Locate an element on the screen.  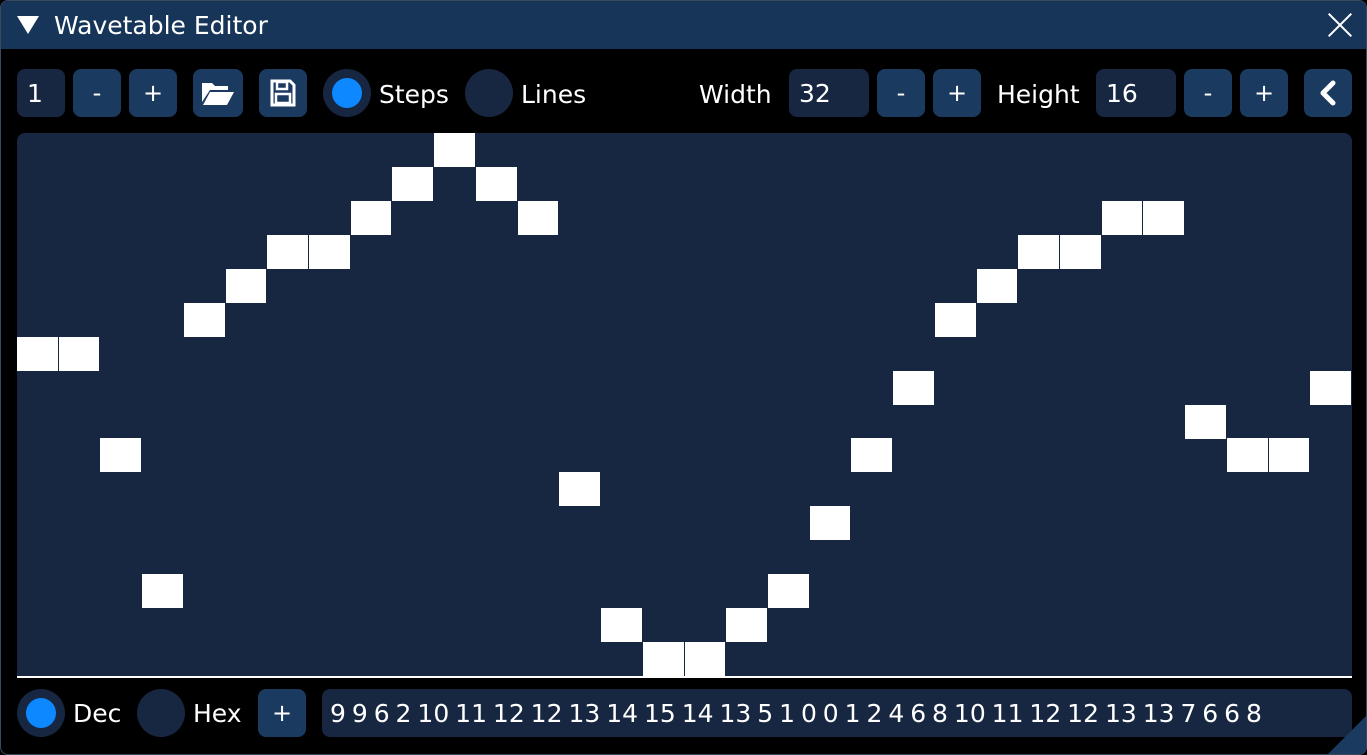
width-field: 32 is located at coordinates (829, 93).